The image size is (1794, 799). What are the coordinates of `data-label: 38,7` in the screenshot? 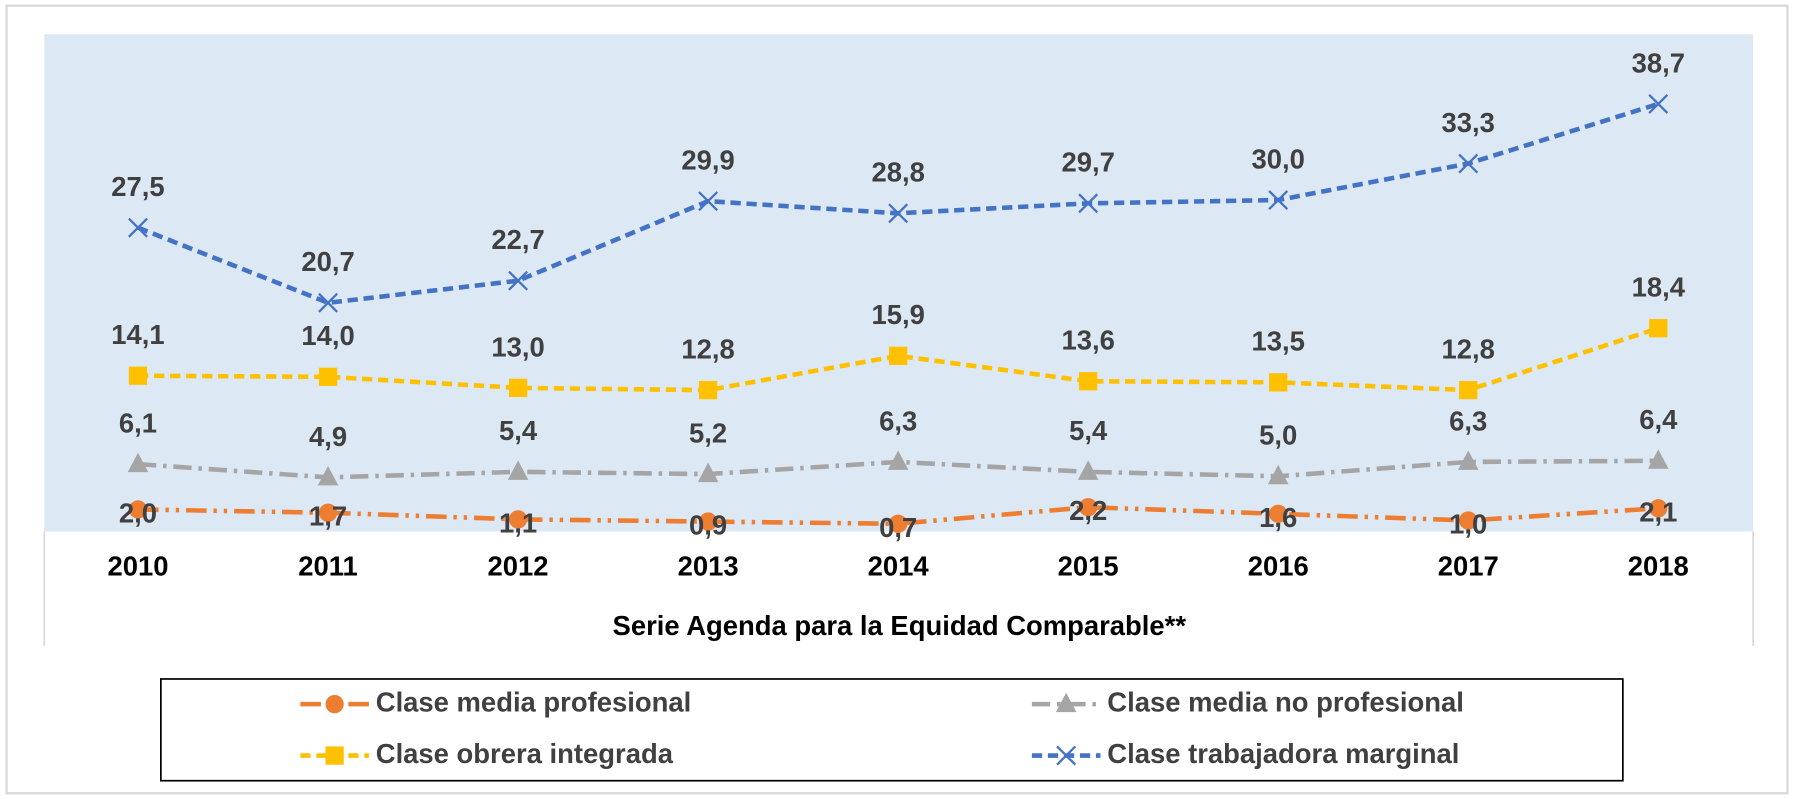 It's located at (1658, 62).